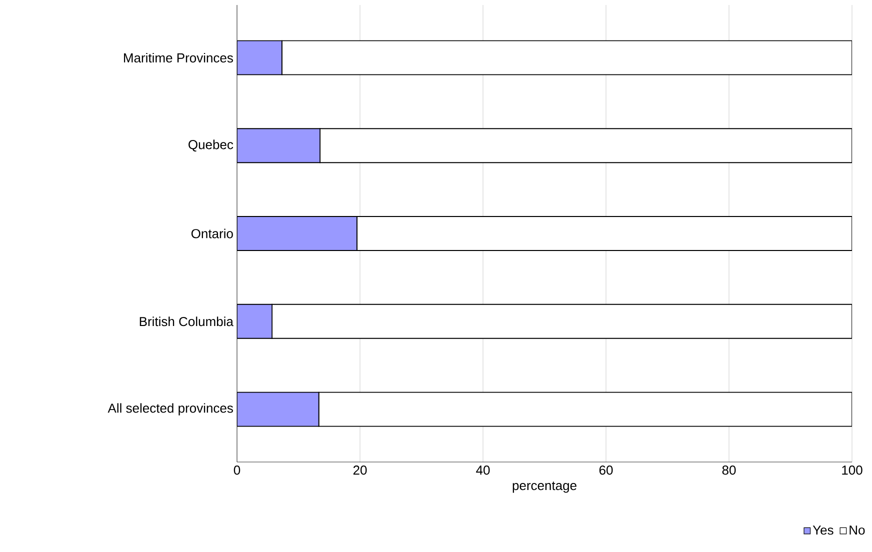  What do you see at coordinates (187, 321) in the screenshot?
I see `y-tick-label: British Columbia` at bounding box center [187, 321].